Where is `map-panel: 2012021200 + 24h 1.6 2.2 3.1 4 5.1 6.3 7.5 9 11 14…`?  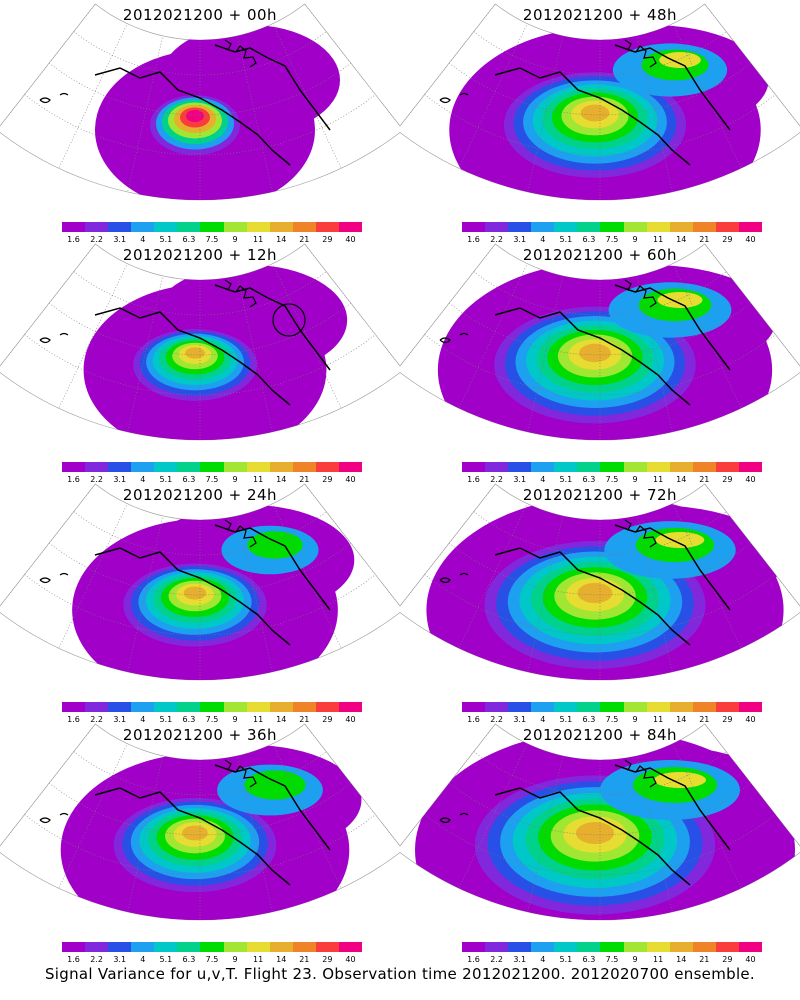
map-panel: 2012021200 + 24h 1.6 2.2 3.1 4 5.1 6.3 7.5 9 11 14… is located at coordinates (200, 602).